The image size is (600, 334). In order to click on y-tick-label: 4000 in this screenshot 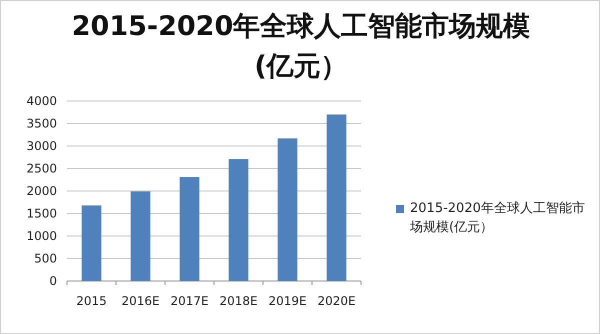, I will do `click(41, 101)`.